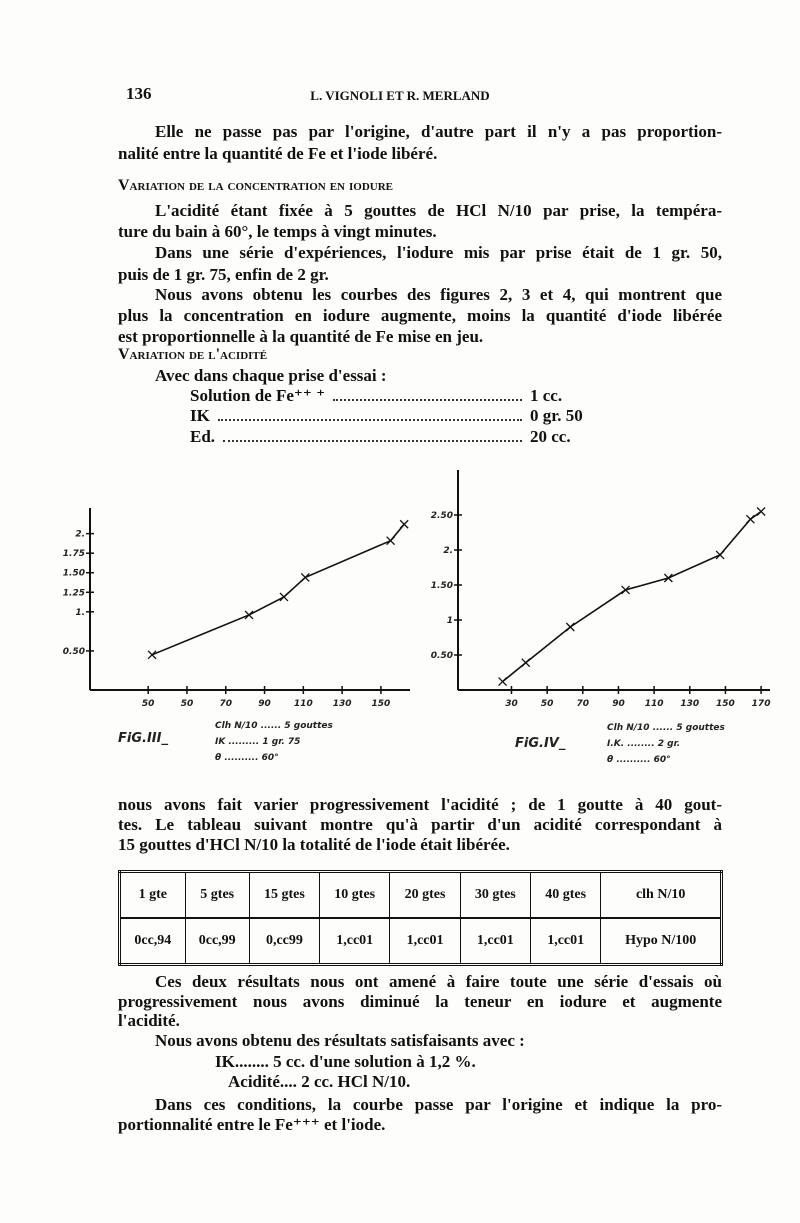  Describe the element at coordinates (511, 704) in the screenshot. I see `x-tick-label: 30` at that location.